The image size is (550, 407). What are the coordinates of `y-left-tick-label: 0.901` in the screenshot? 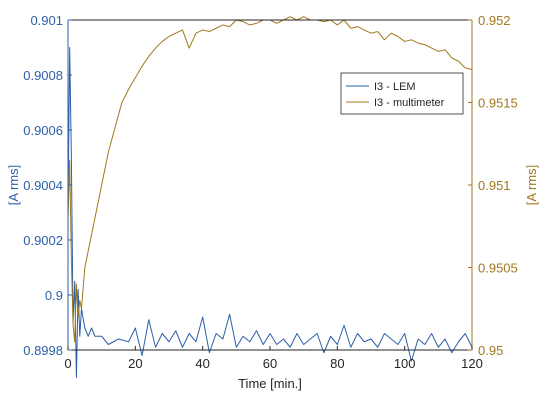 It's located at (46, 20).